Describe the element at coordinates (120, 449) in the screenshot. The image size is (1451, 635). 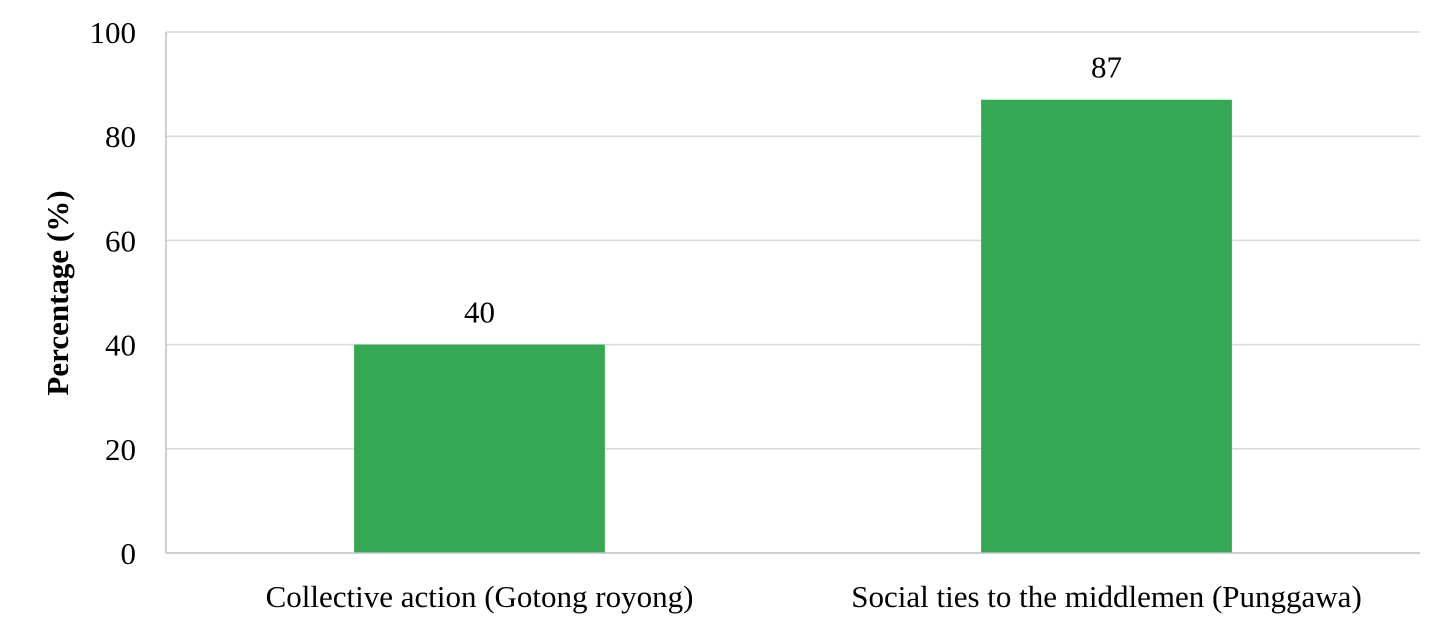
I see `y-tick-label: 20` at that location.